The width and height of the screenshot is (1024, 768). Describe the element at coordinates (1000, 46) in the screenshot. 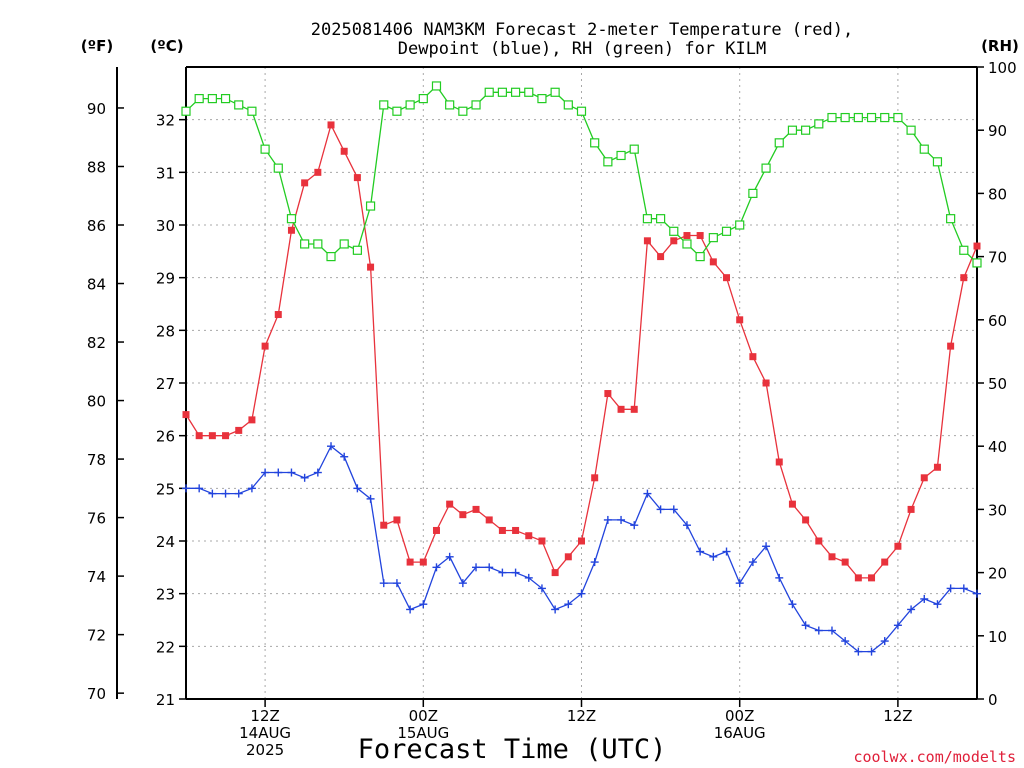

I see `rh-unit-label: (RH)` at that location.